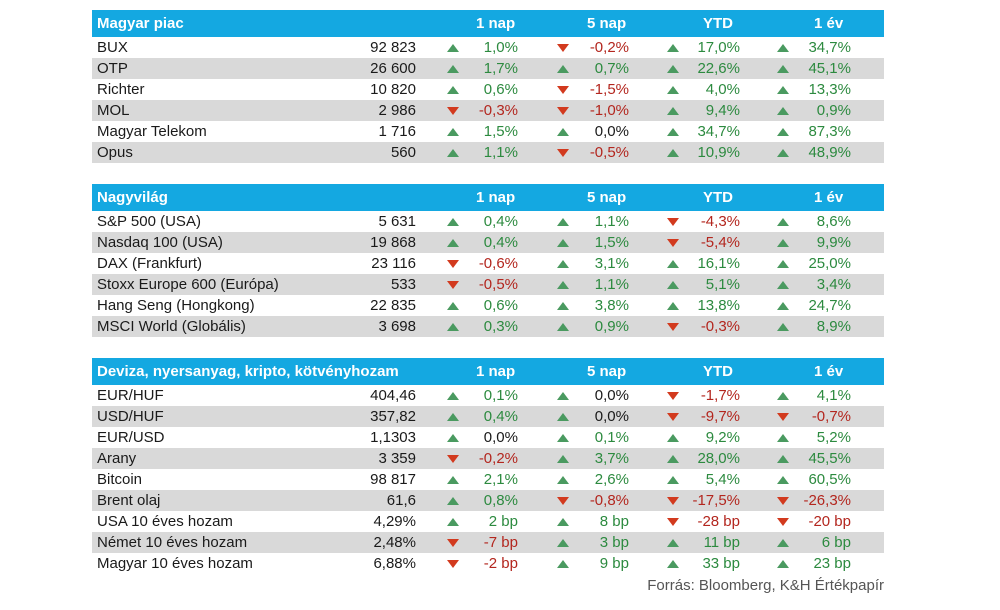  Describe the element at coordinates (765, 585) in the screenshot. I see `source-note: Forrás: Bloomberg, K&H Értékpapír` at that location.